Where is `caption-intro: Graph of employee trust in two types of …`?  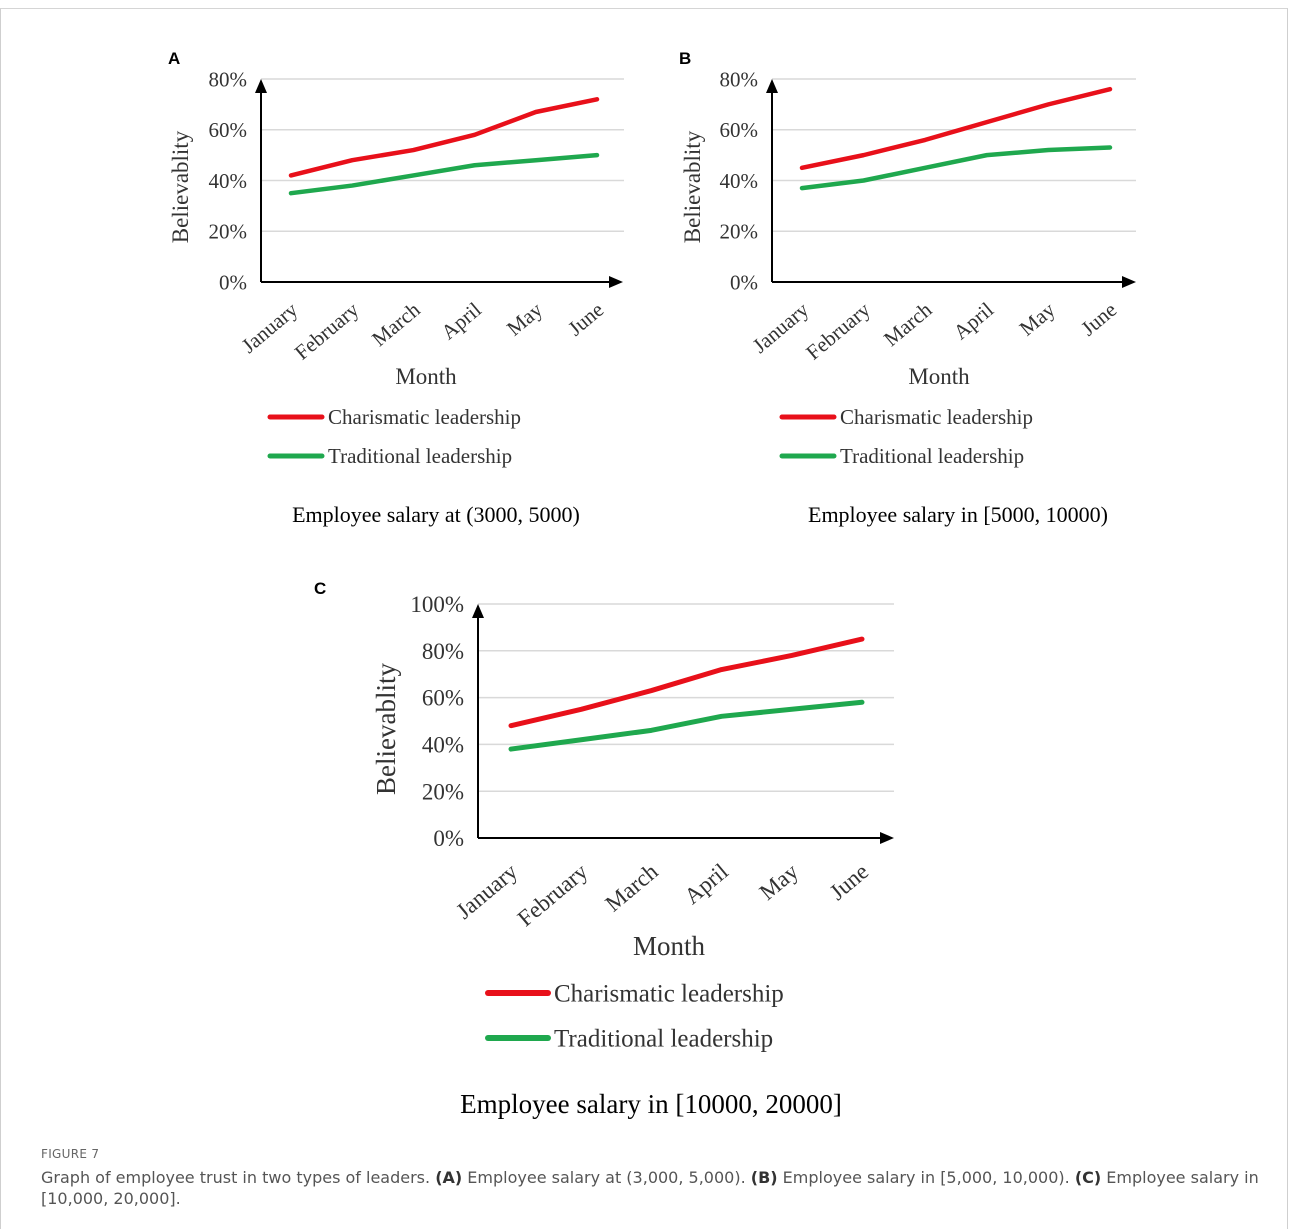 caption-intro: Graph of employee trust in two types of … is located at coordinates (236, 1177).